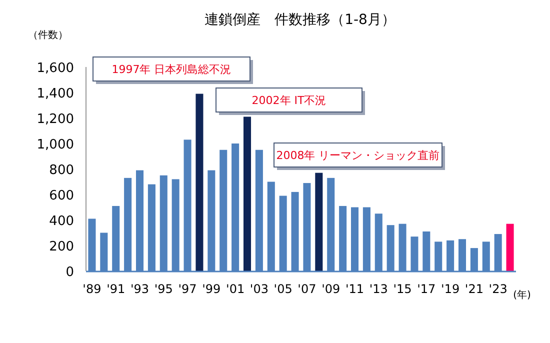 The width and height of the screenshot is (550, 343). What do you see at coordinates (48, 35) in the screenshot?
I see `y-axis-title: （件数）` at bounding box center [48, 35].